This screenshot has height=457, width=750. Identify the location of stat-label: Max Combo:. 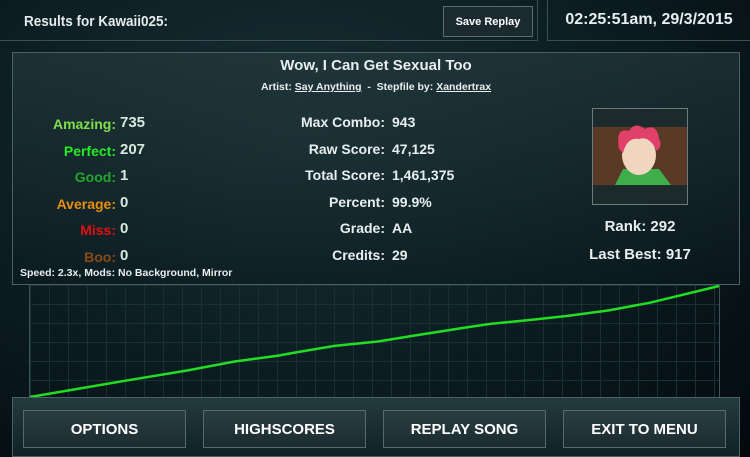
(343, 122).